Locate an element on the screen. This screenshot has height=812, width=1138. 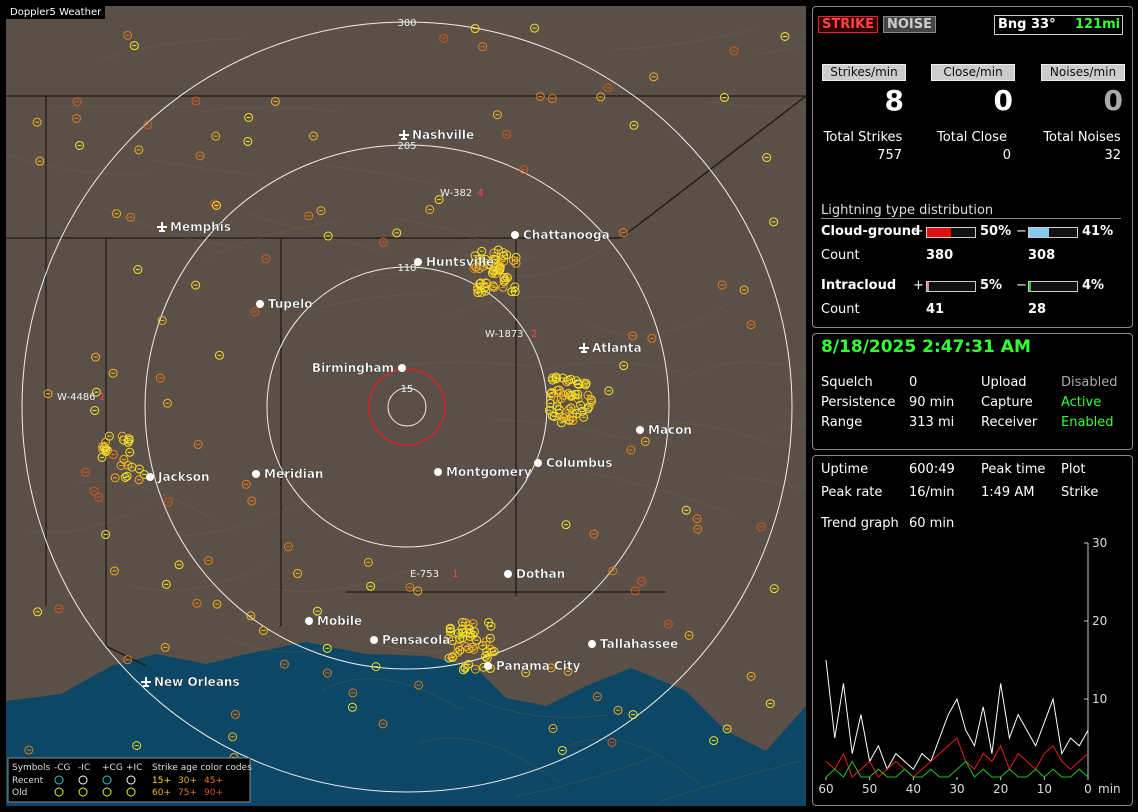
noise-button: NOISE is located at coordinates (910, 24).